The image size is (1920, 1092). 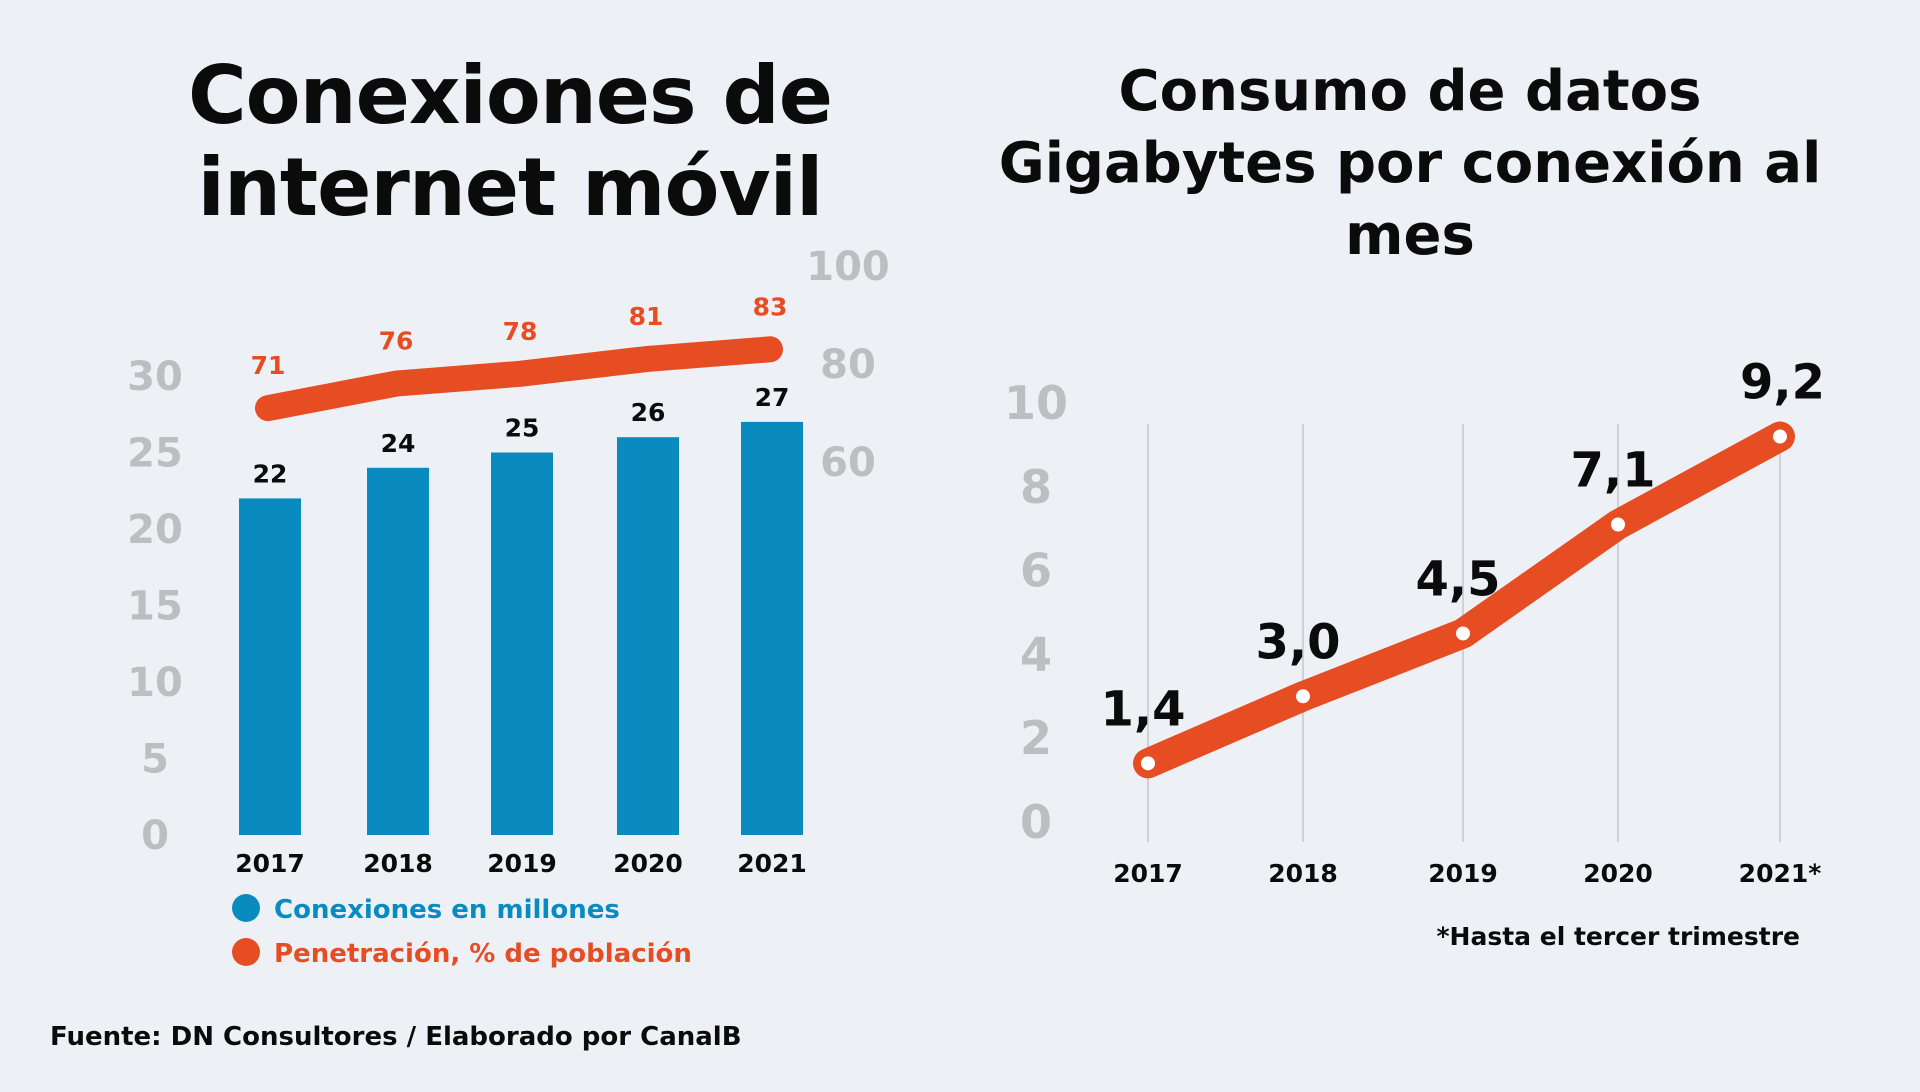 What do you see at coordinates (1782, 383) in the screenshot?
I see `data-point-value-label: 9,2` at bounding box center [1782, 383].